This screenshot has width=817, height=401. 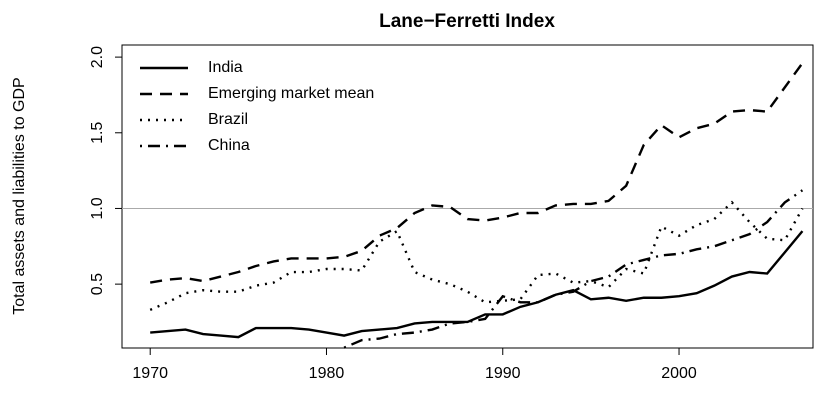 I want to click on y-tick-label: 0.5, so click(x=97, y=284).